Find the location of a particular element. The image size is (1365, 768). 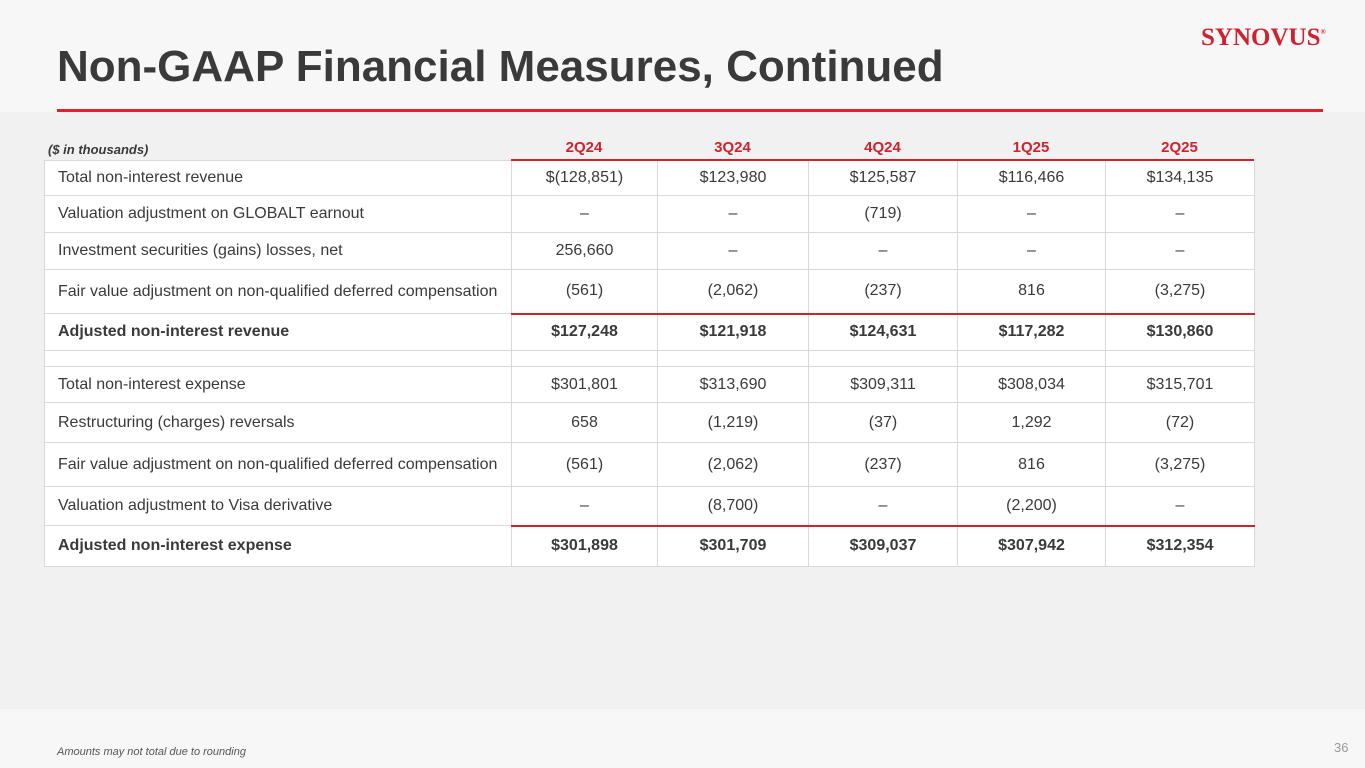

row-label: Total non-interest expense is located at coordinates (278, 384).